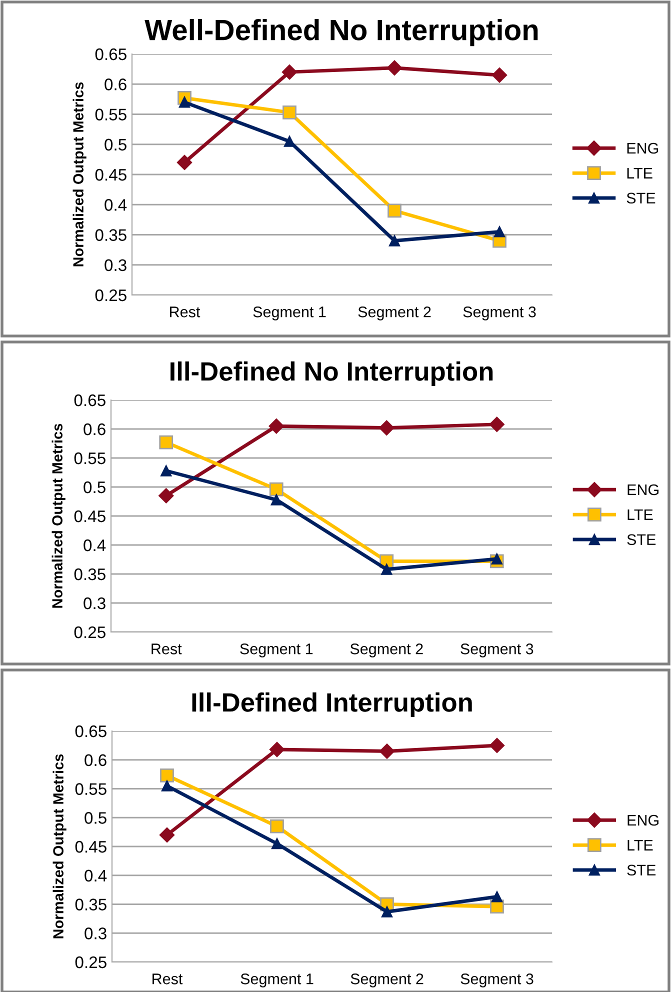  I want to click on chart-title: Well-Defined No Interruption, so click(341, 32).